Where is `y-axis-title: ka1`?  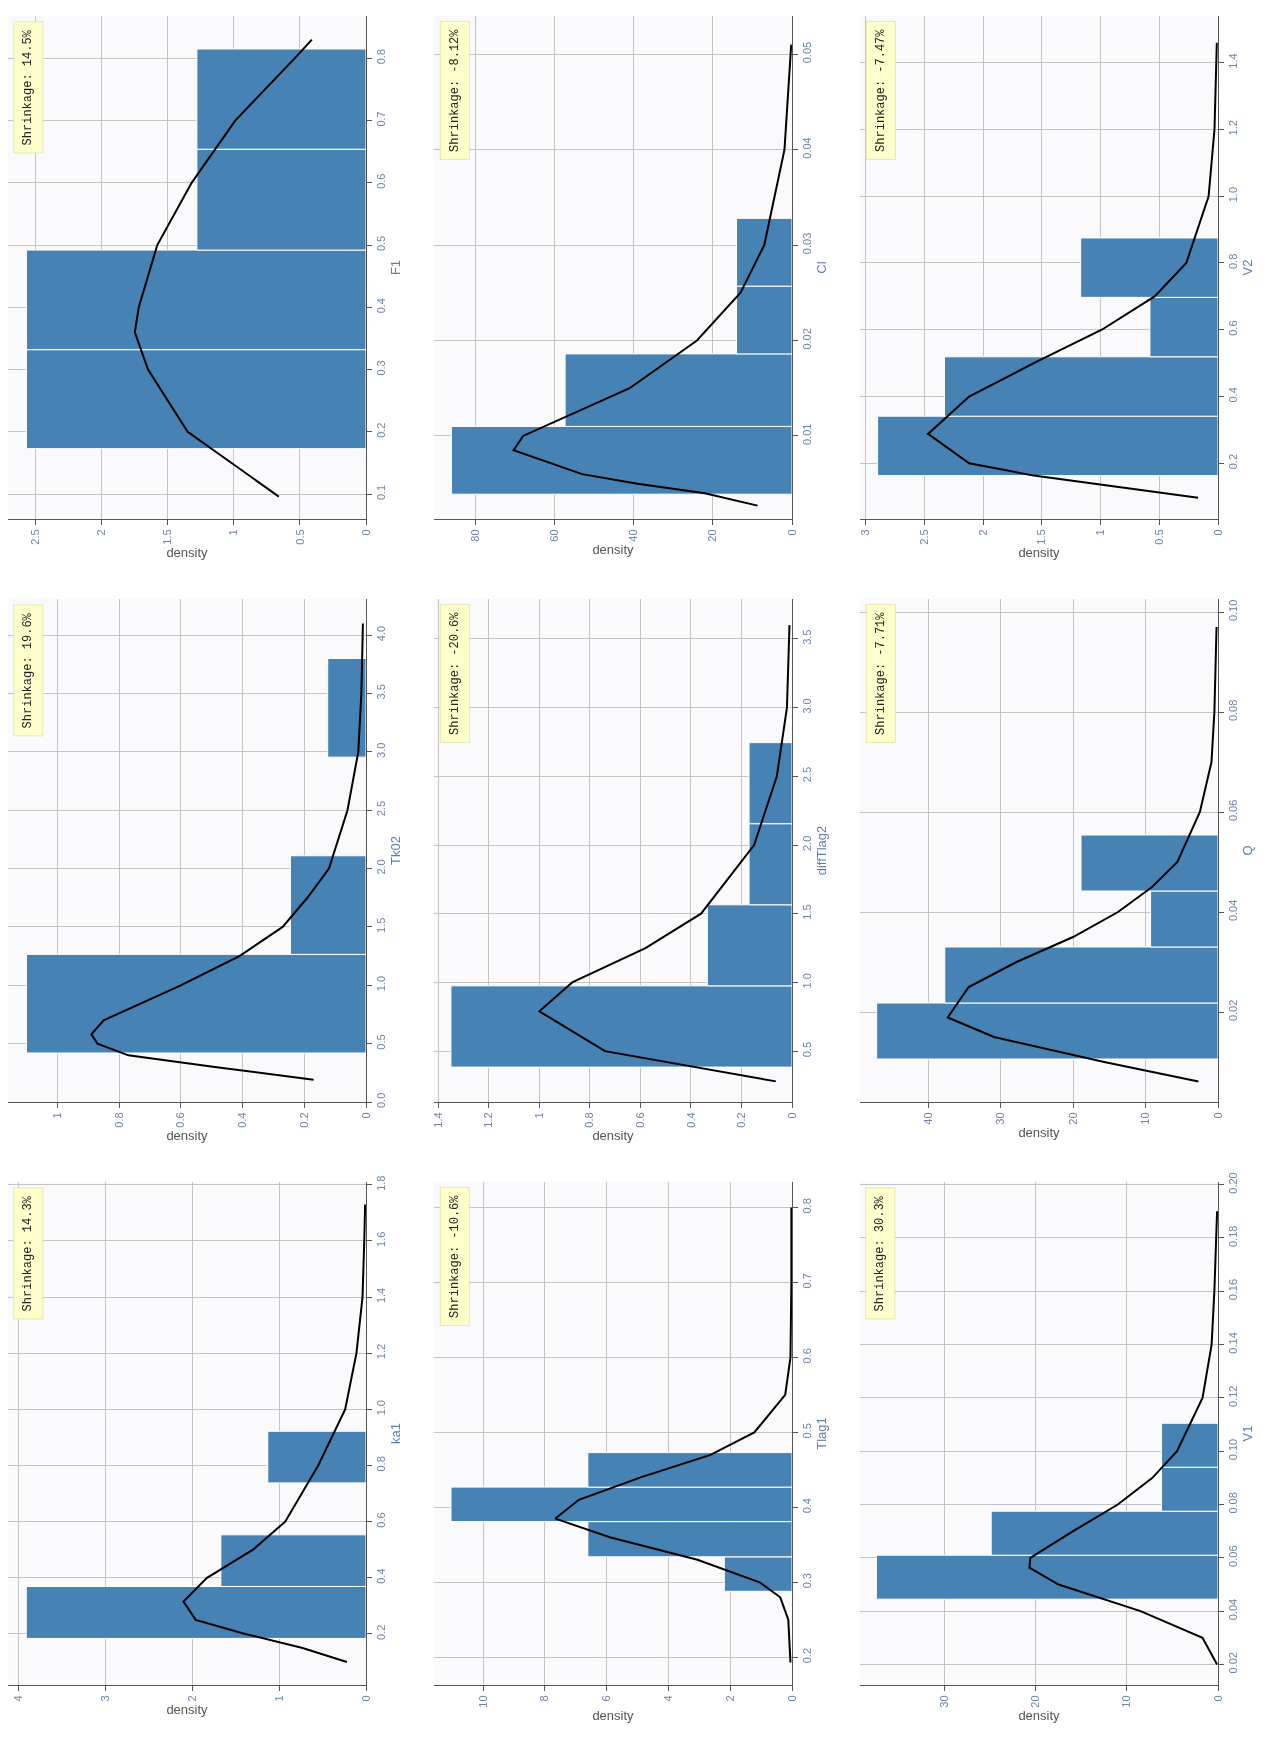 y-axis-title: ka1 is located at coordinates (395, 1433).